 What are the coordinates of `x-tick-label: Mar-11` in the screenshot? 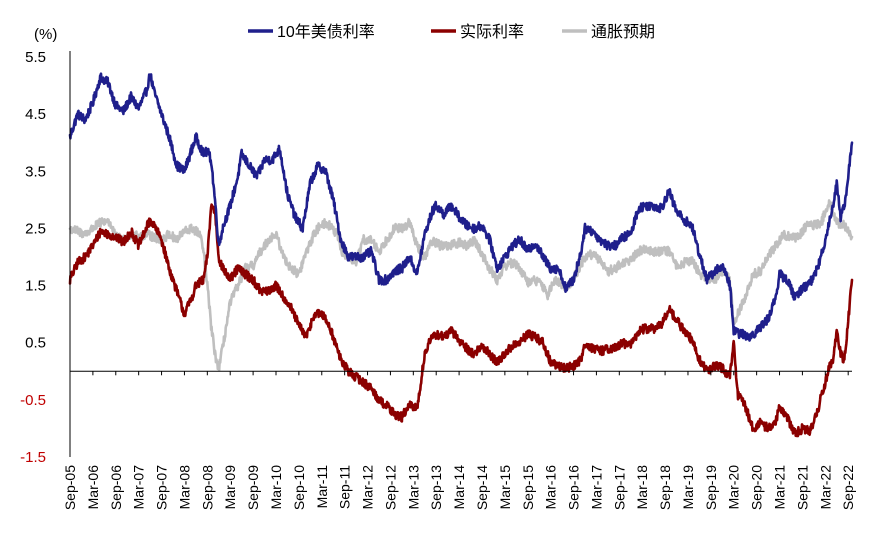 It's located at (322, 487).